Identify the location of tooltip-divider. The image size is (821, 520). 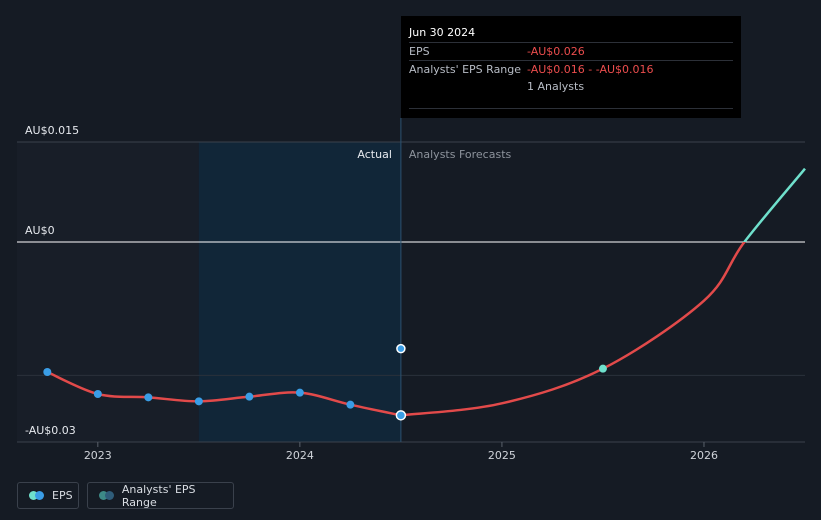
(571, 108).